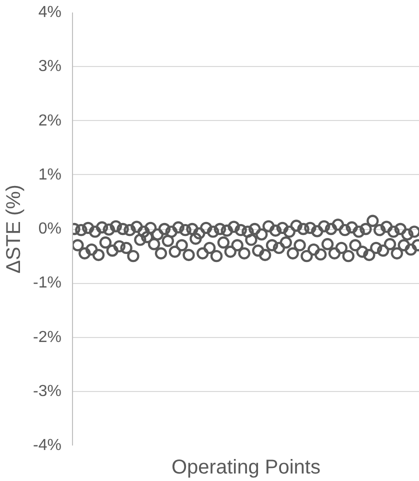 The image size is (419, 481). What do you see at coordinates (50, 121) in the screenshot?
I see `y-tick-label: 2%` at bounding box center [50, 121].